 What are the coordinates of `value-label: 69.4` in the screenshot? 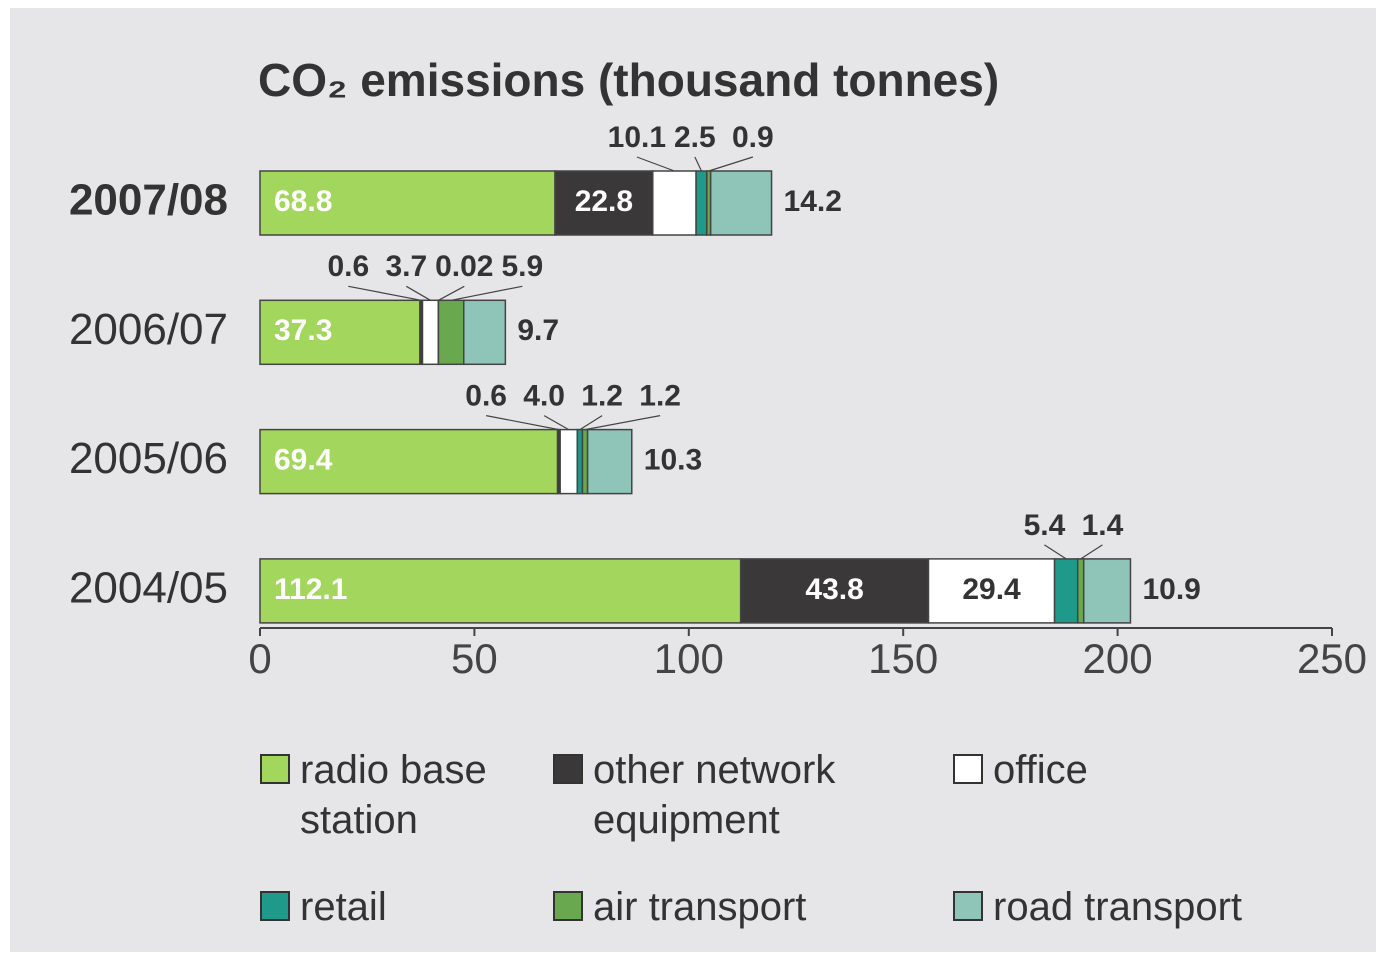 It's located at (303, 460).